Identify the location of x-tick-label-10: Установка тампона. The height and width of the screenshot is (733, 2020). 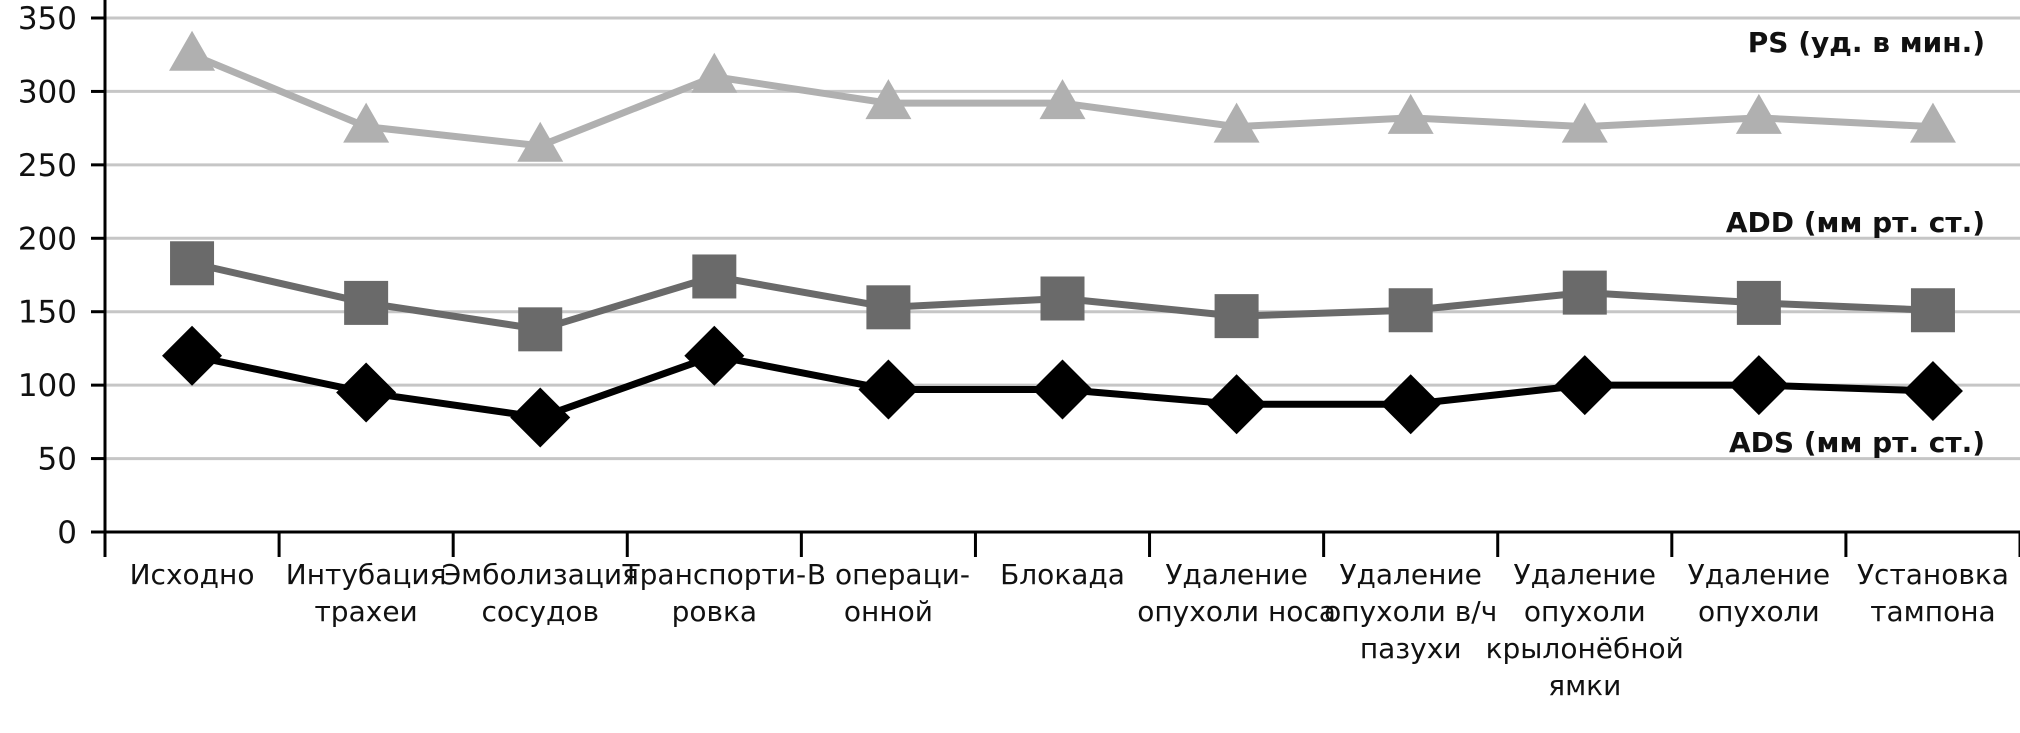
(1933, 593).